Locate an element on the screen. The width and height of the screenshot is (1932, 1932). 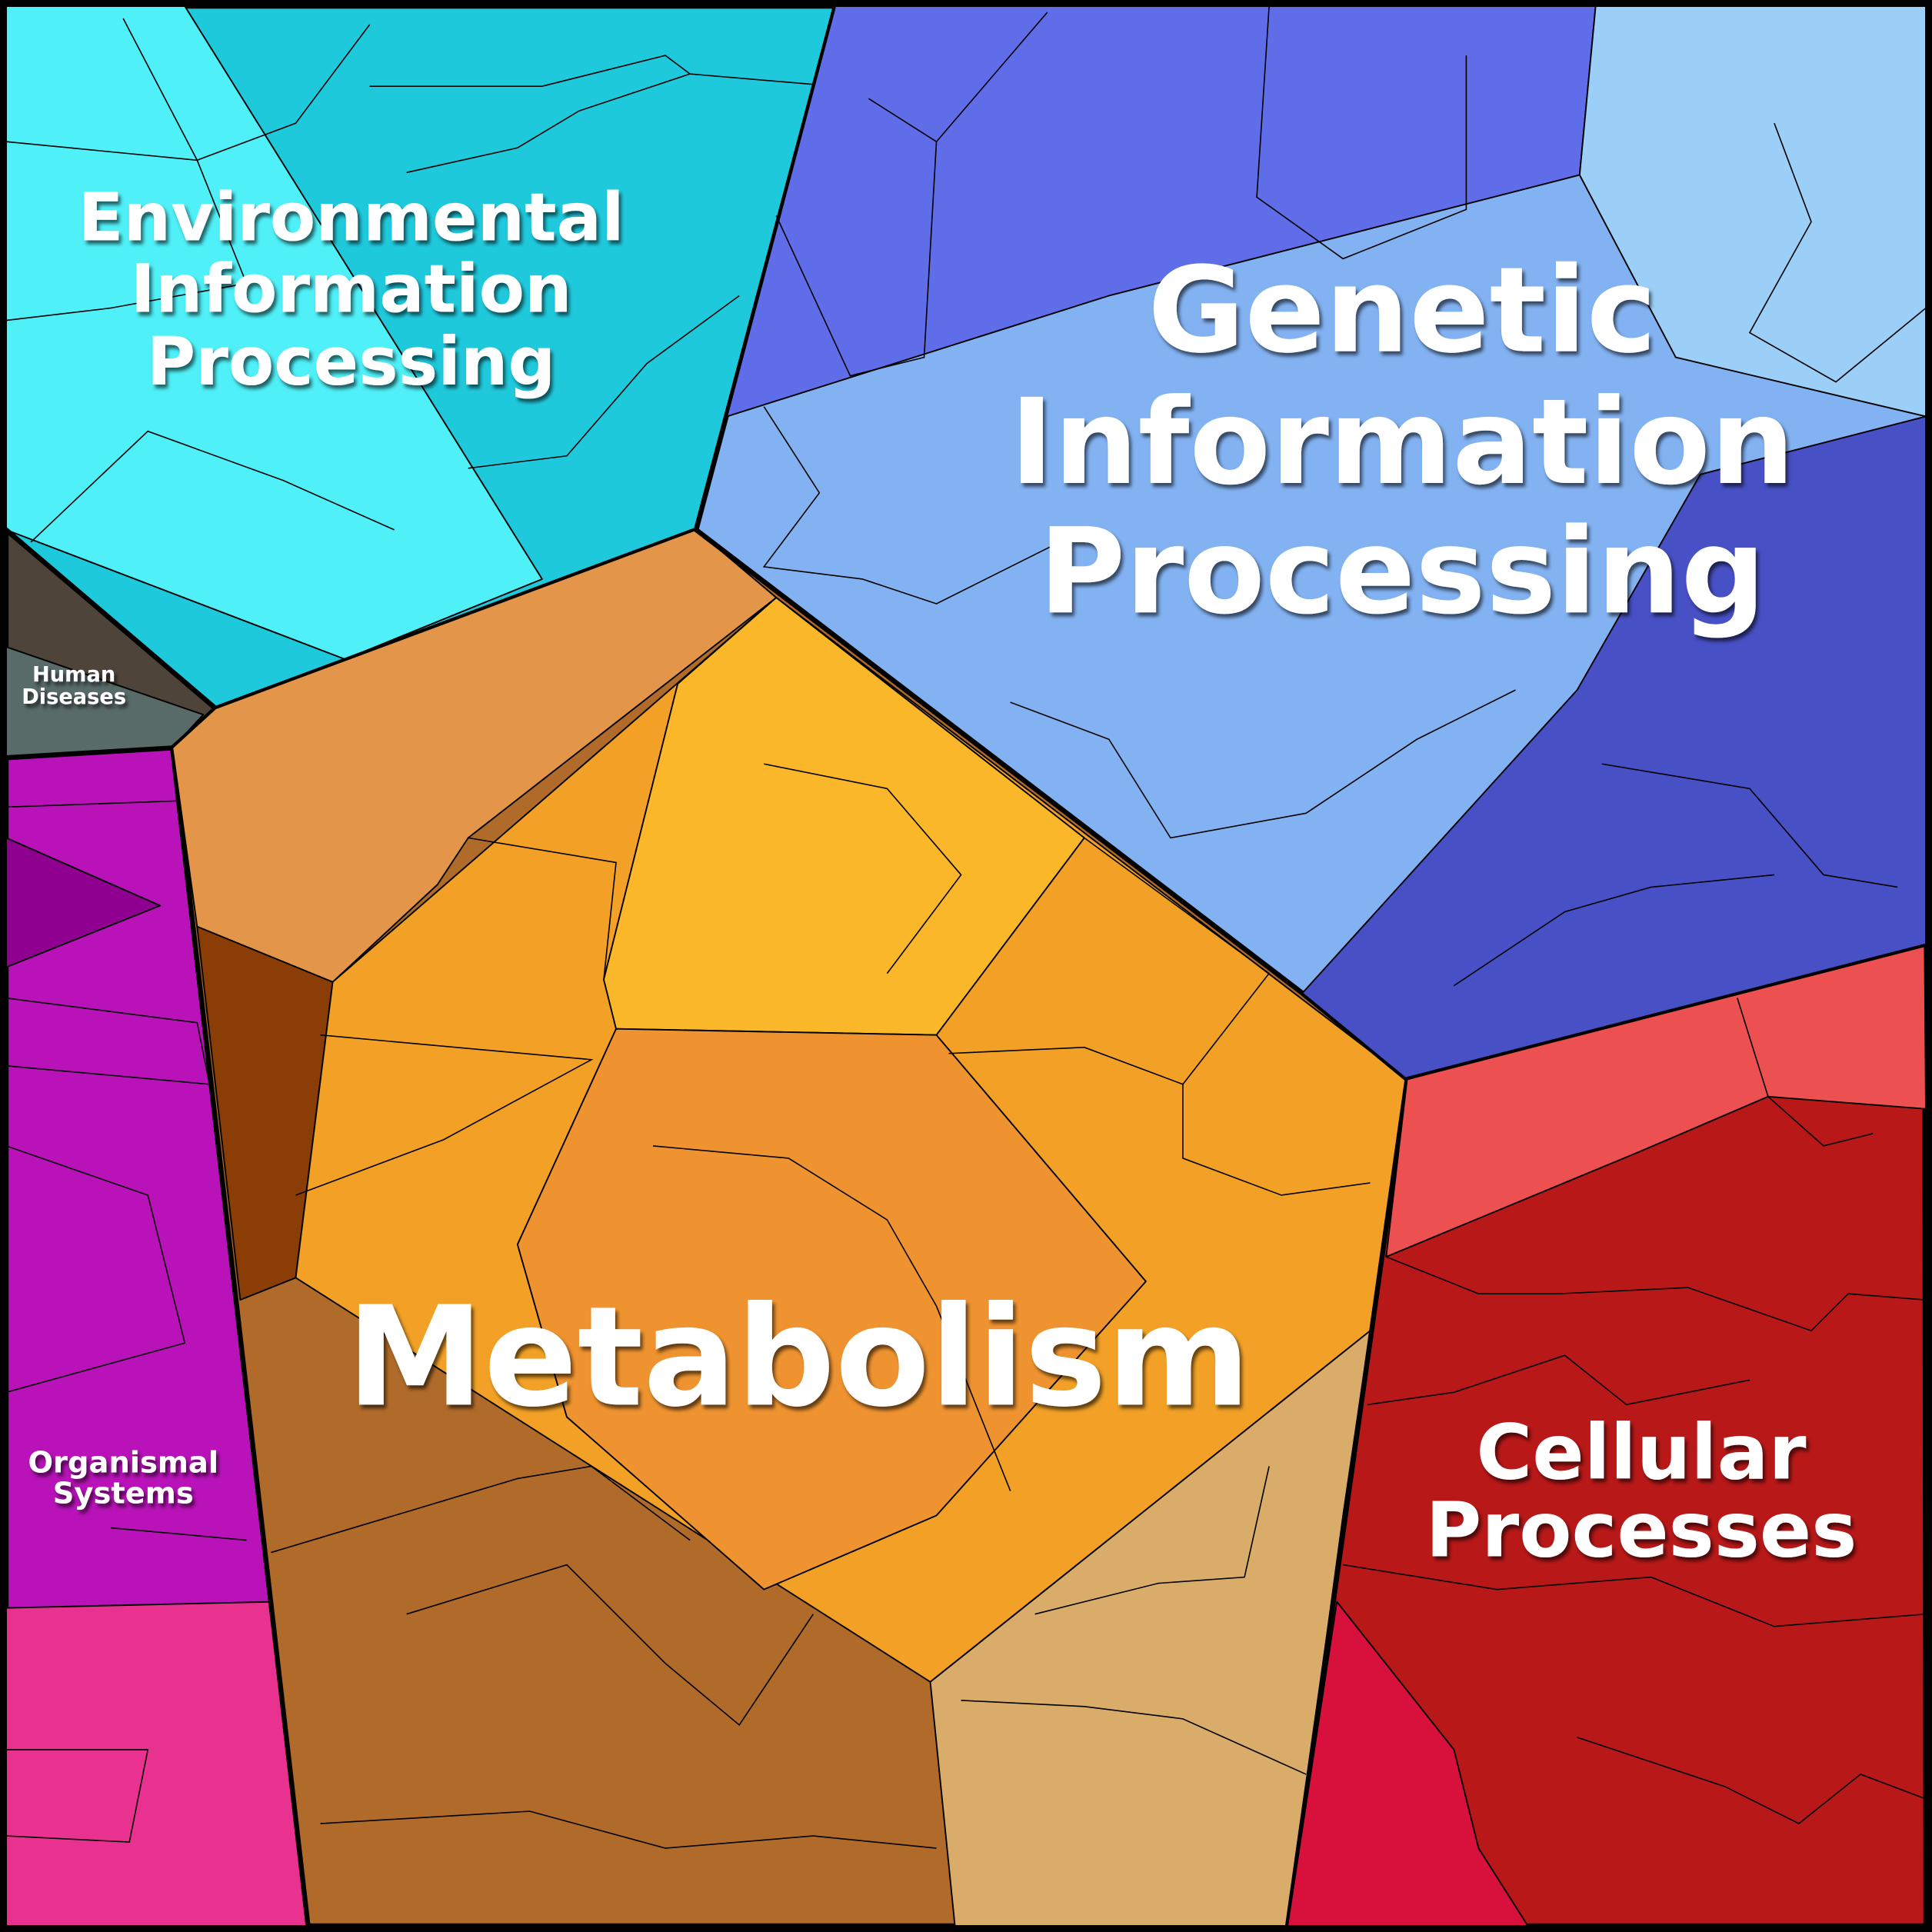
region-label: Organismal Systems is located at coordinates (123, 1478).